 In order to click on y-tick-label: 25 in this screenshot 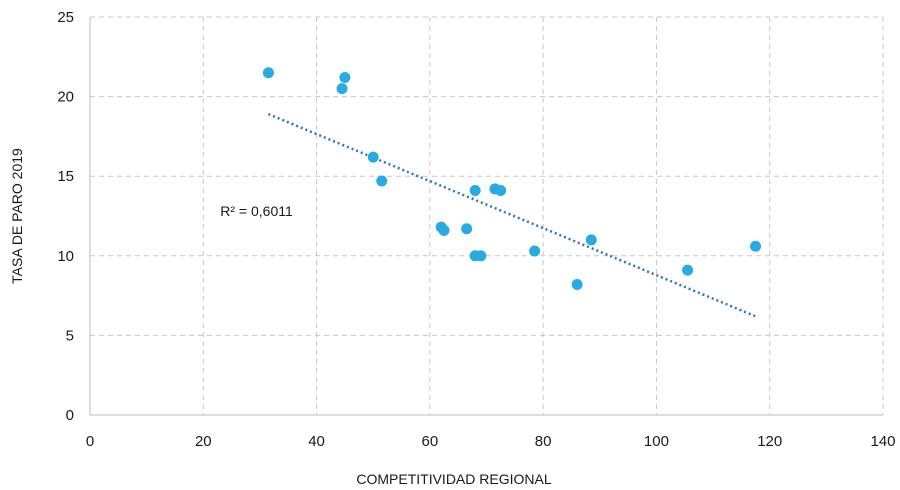, I will do `click(65, 17)`.